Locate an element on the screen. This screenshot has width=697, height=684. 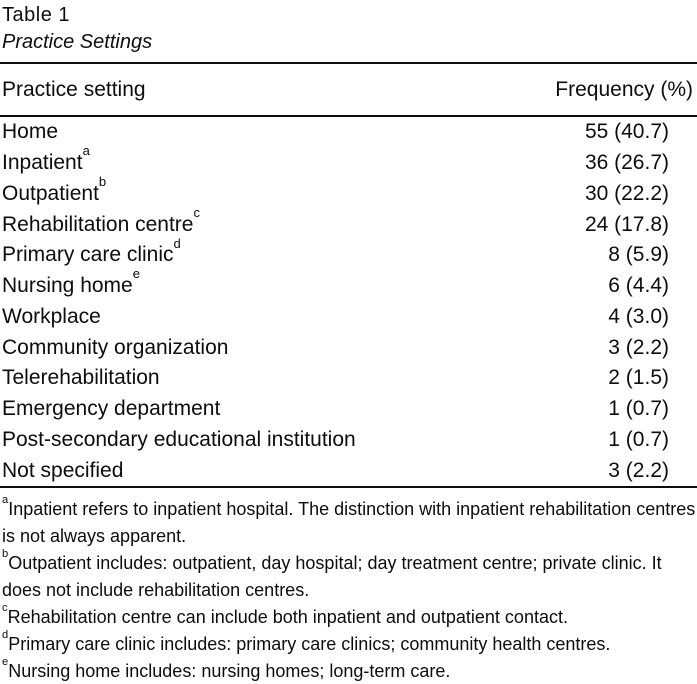
frequency-cell: 8 (5.9) is located at coordinates (638, 255).